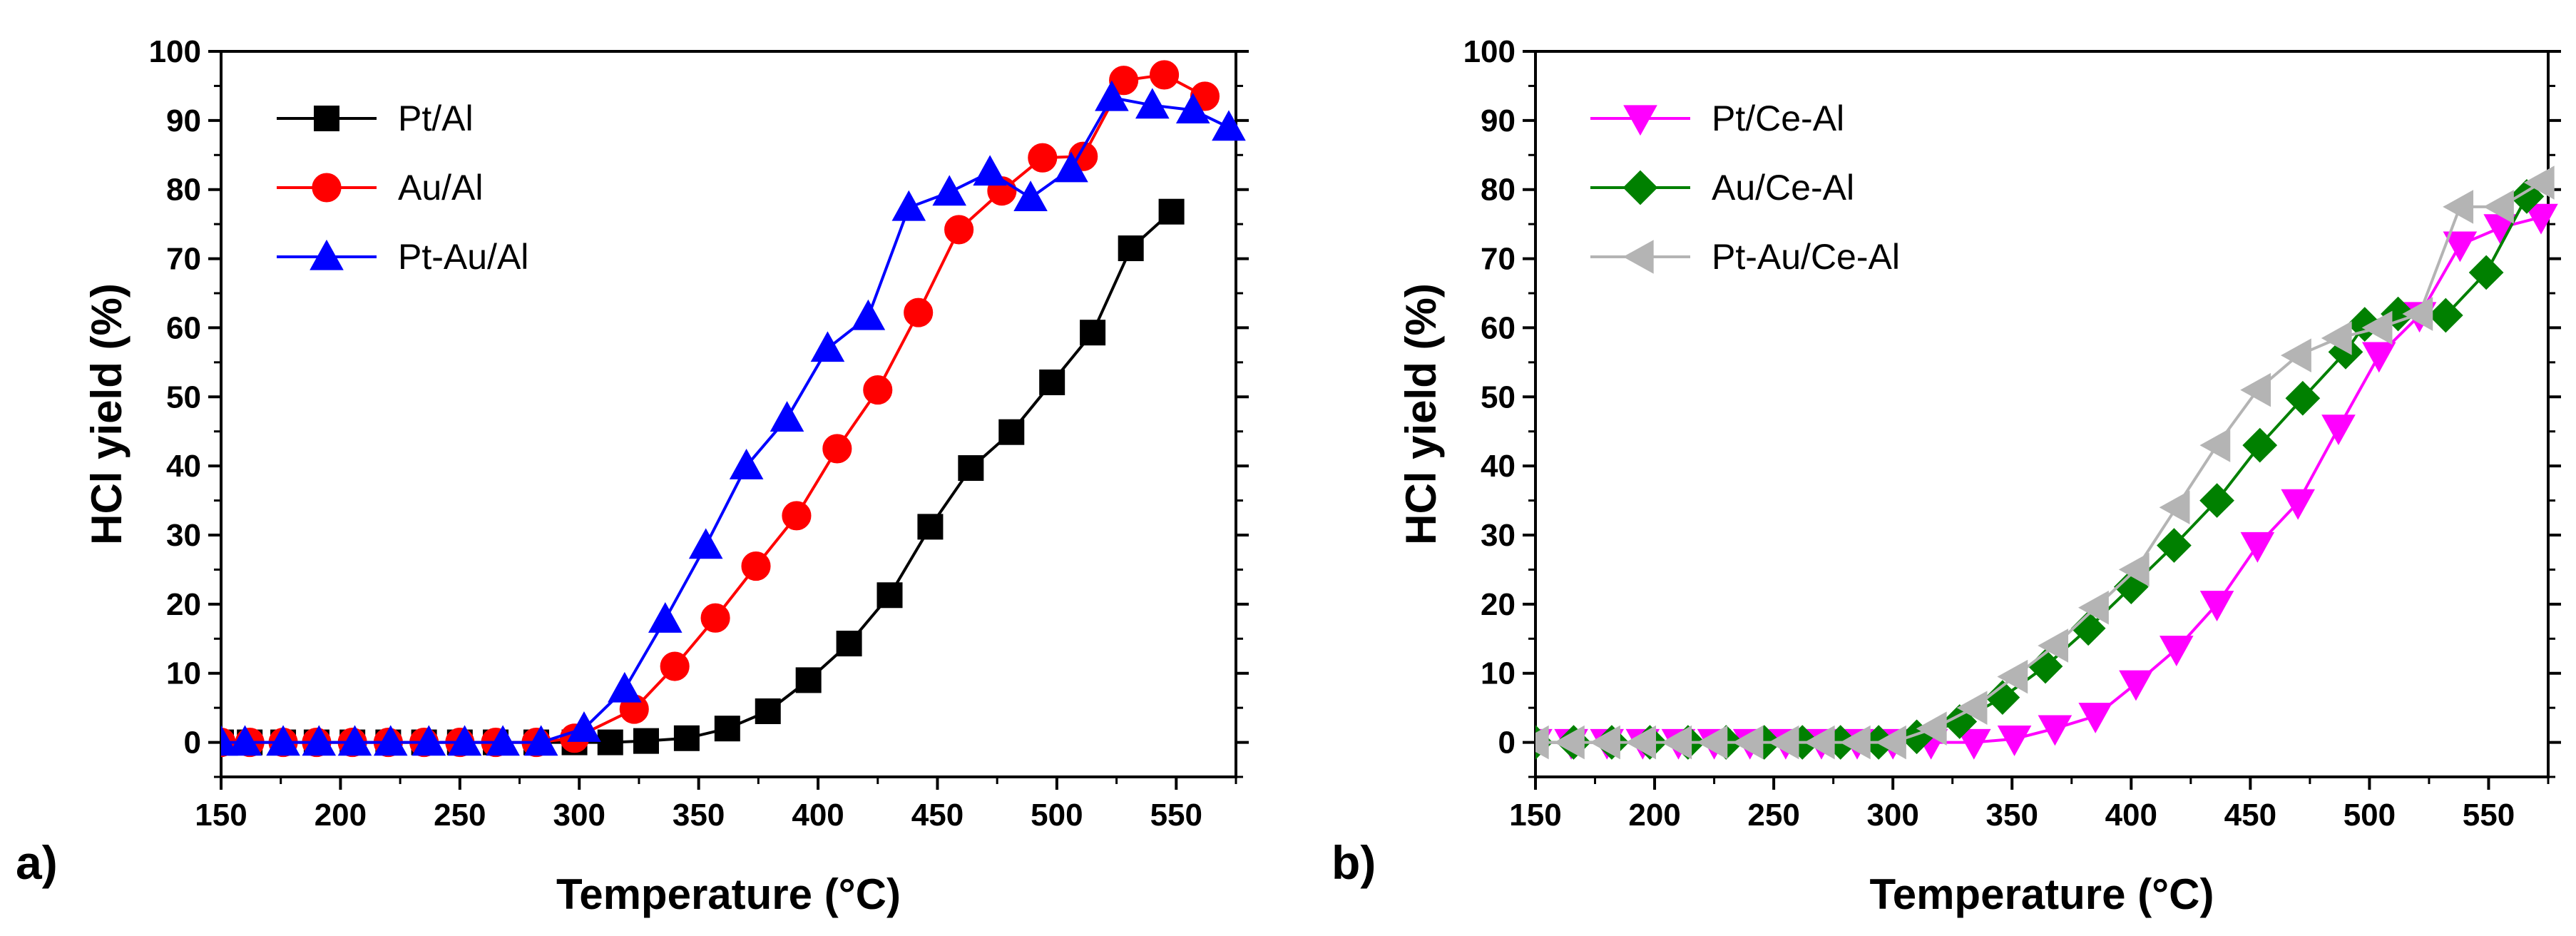  Describe the element at coordinates (183, 535) in the screenshot. I see `y-tick-label: 30` at that location.